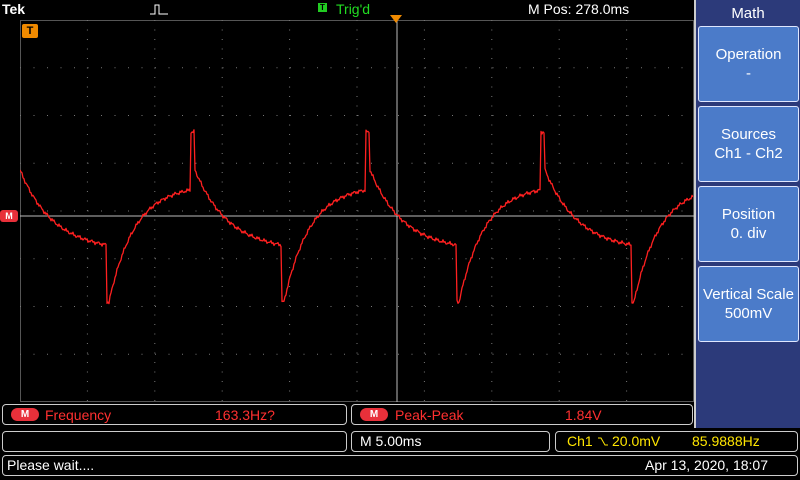  What do you see at coordinates (353, 9) in the screenshot?
I see `trigger-status: Trig'd` at bounding box center [353, 9].